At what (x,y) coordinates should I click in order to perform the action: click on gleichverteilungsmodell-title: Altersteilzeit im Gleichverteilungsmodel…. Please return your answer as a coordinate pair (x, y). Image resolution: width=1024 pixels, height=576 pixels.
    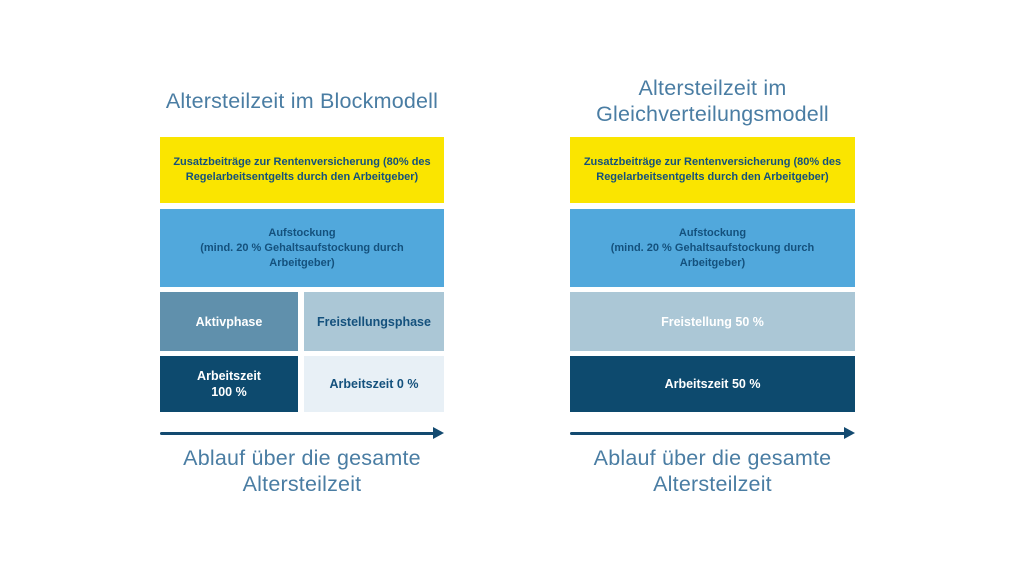
    Looking at the image, I should click on (712, 101).